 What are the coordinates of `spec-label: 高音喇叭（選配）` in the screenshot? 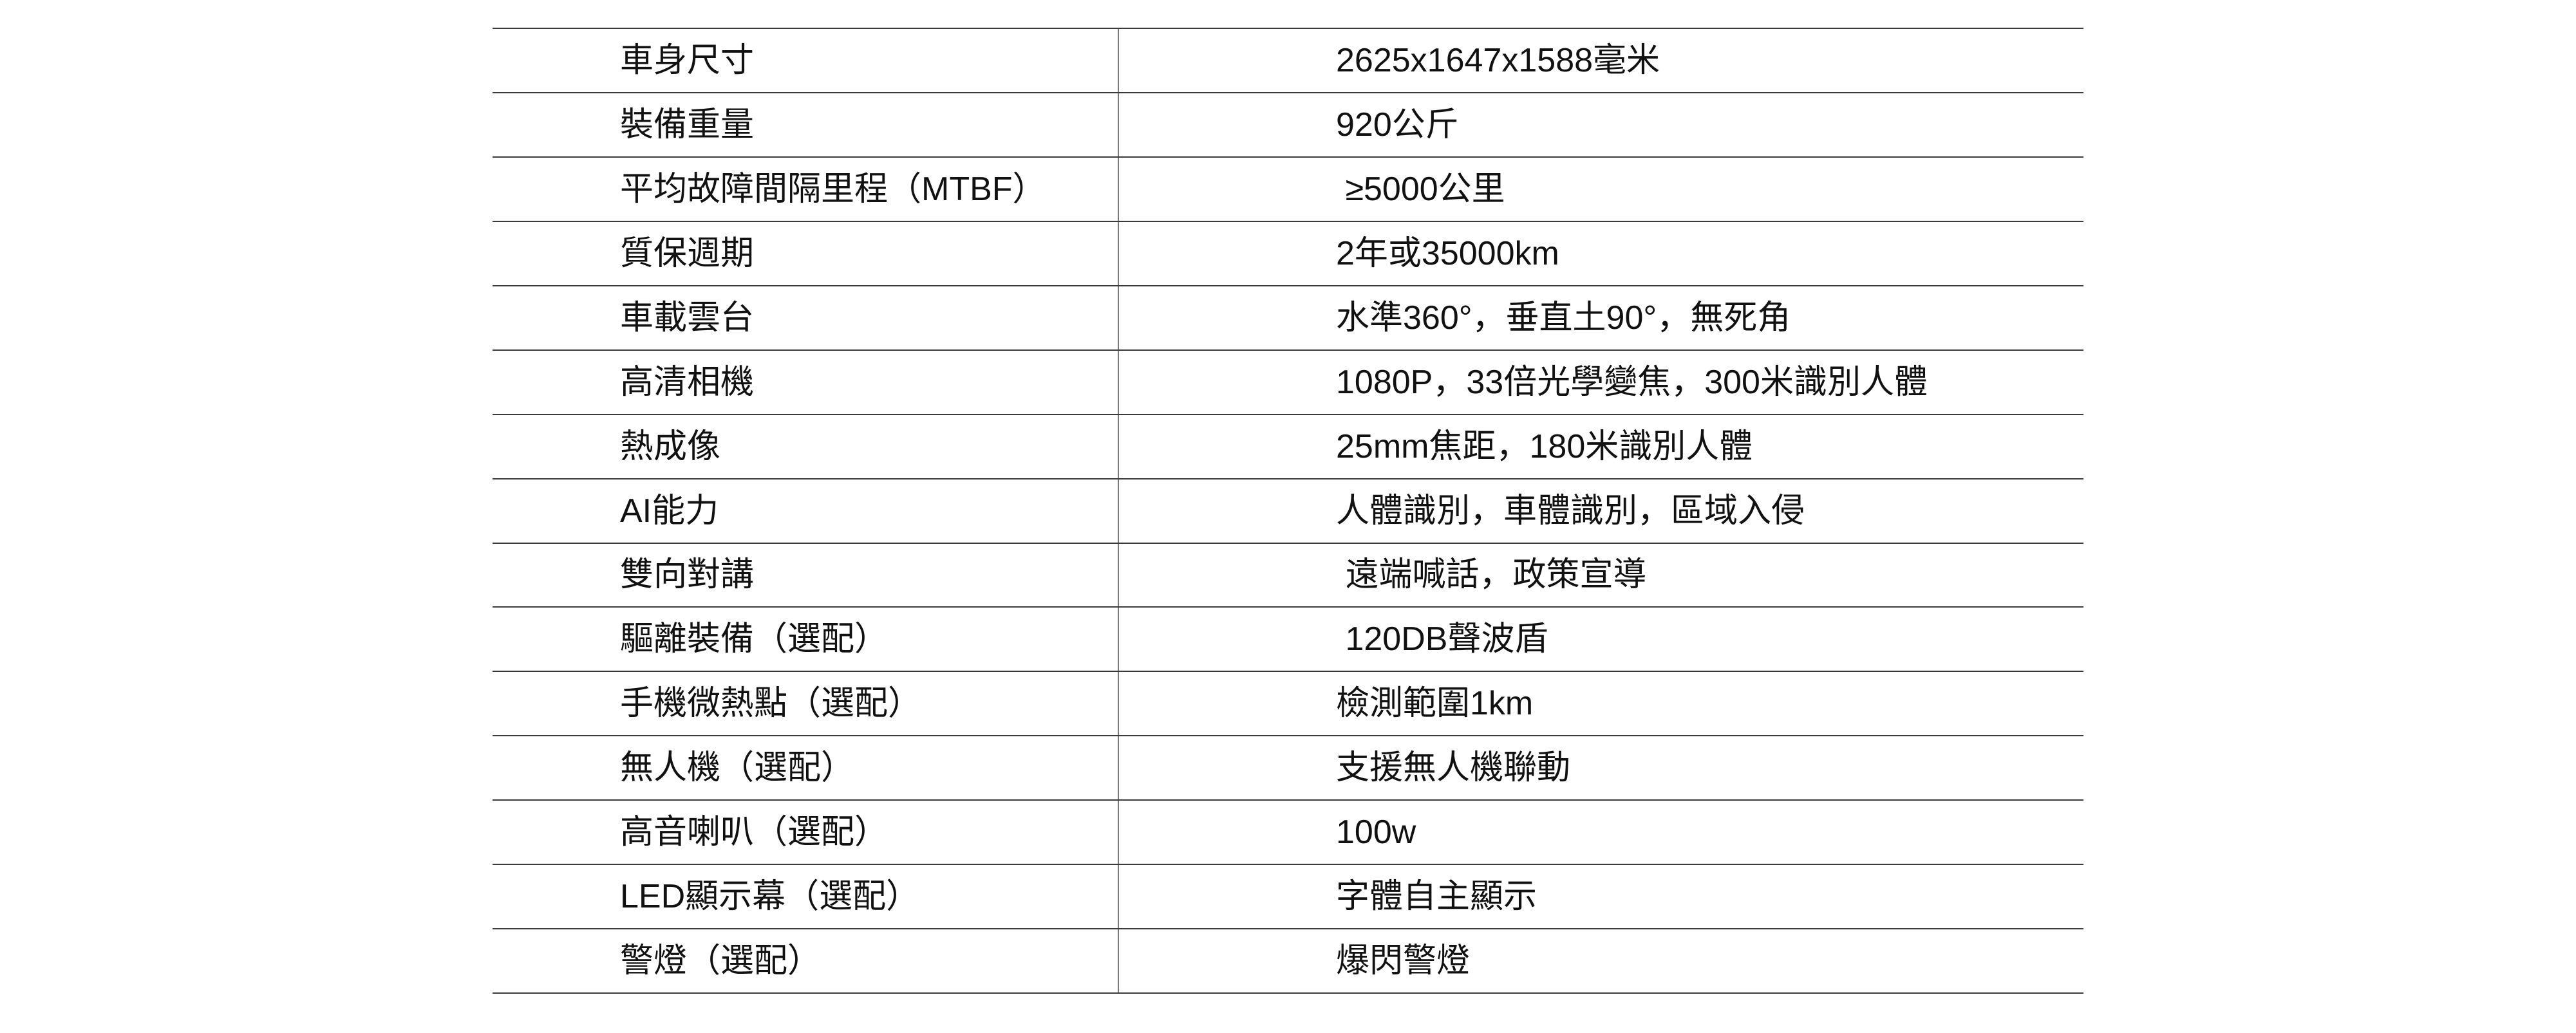 It's located at (754, 833).